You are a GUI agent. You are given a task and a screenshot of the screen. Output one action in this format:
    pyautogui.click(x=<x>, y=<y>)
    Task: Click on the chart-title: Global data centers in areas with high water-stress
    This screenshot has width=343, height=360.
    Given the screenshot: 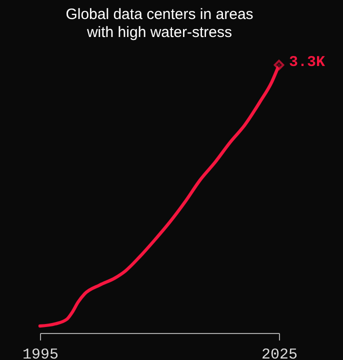 What is the action you would take?
    pyautogui.click(x=160, y=23)
    